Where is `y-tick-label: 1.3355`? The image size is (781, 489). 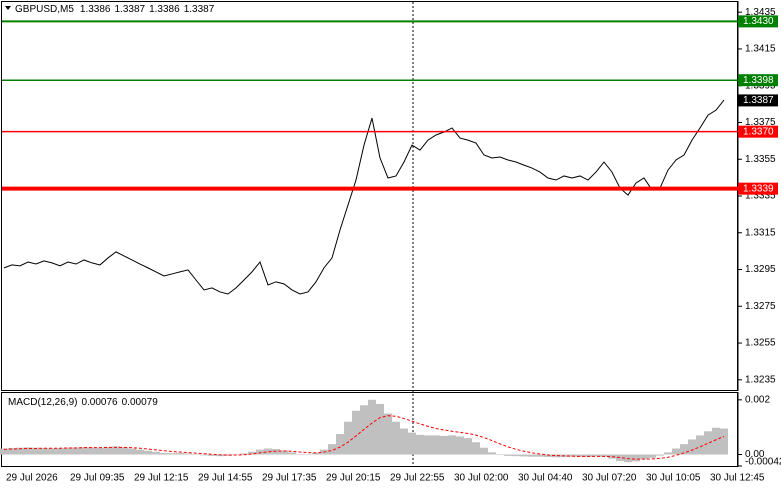 y-tick-label: 1.3355 is located at coordinates (760, 159).